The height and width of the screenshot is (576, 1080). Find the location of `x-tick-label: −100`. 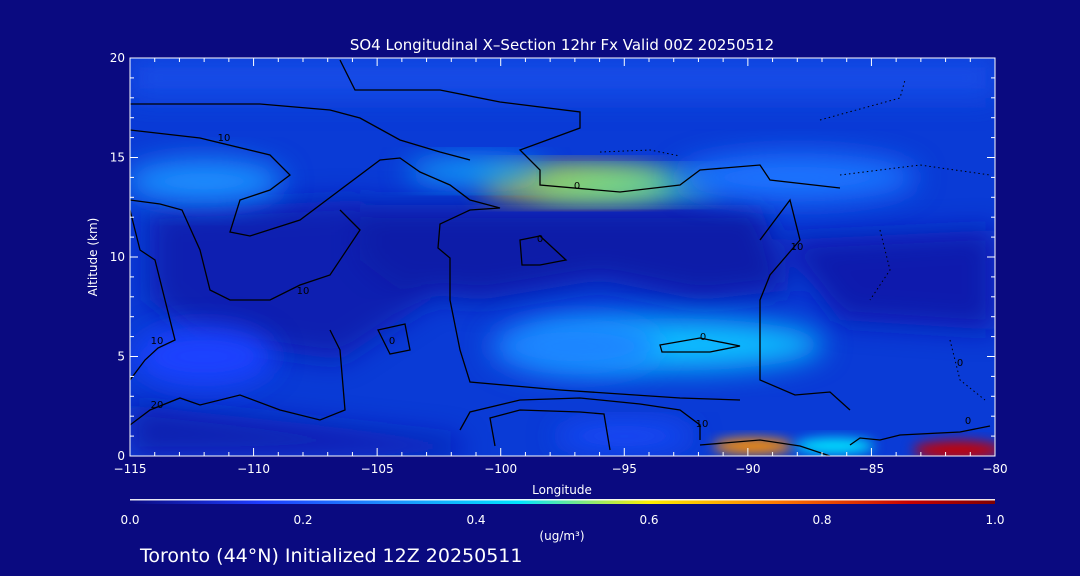

x-tick-label: −100 is located at coordinates (500, 469).